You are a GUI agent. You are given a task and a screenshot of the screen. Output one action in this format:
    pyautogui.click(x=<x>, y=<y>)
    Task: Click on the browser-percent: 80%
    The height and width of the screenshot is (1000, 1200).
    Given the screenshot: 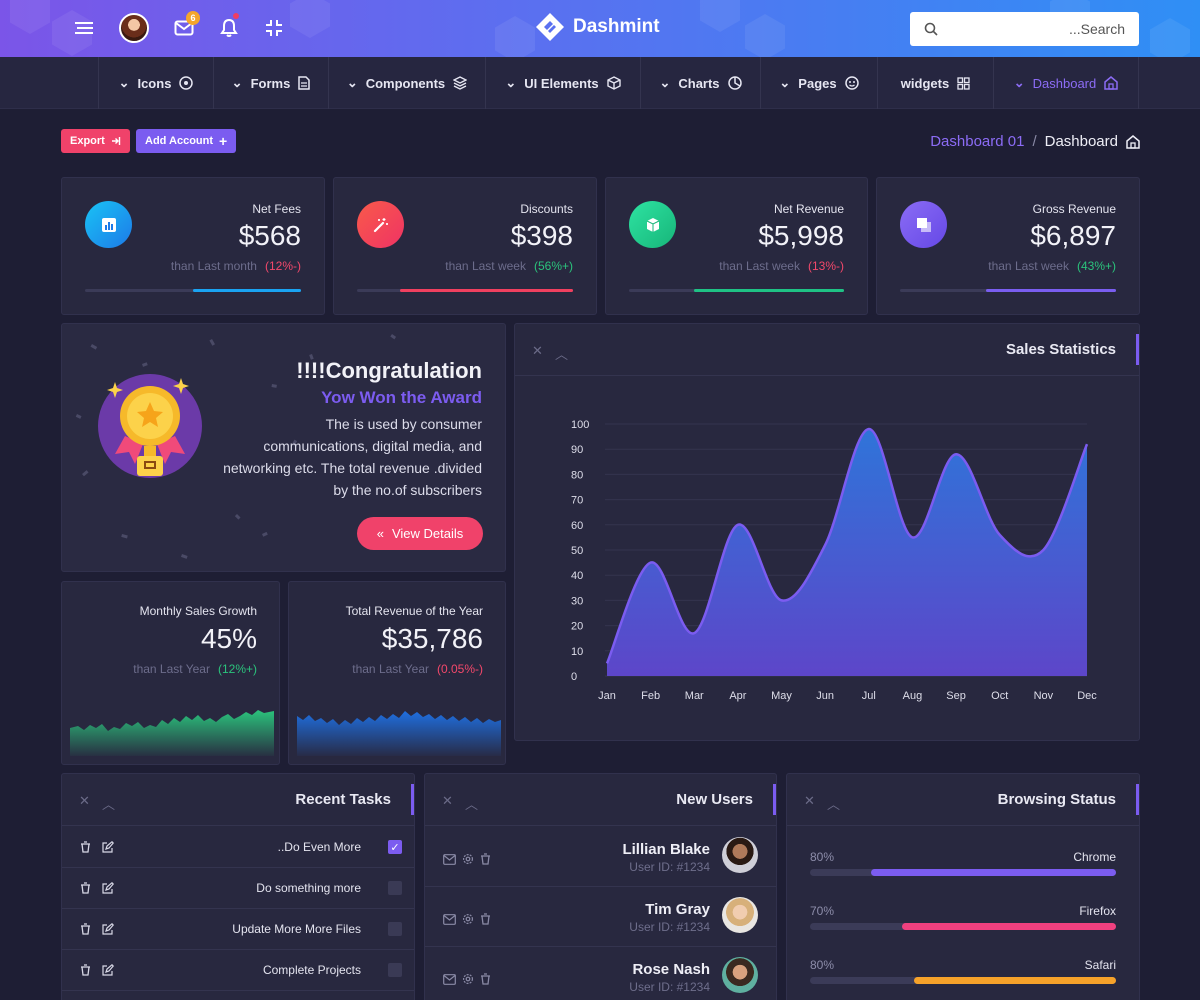 What is the action you would take?
    pyautogui.click(x=822, y=965)
    